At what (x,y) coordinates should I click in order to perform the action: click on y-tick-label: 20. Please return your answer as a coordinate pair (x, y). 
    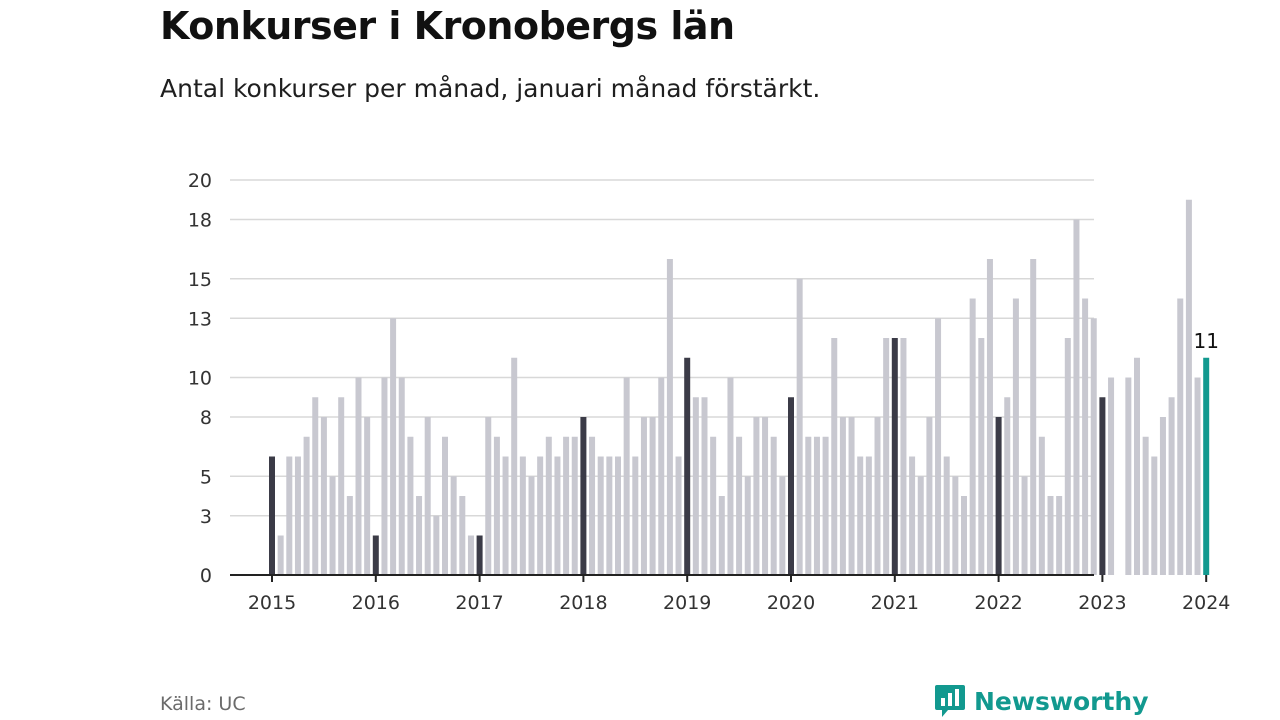
    Looking at the image, I should click on (200, 181).